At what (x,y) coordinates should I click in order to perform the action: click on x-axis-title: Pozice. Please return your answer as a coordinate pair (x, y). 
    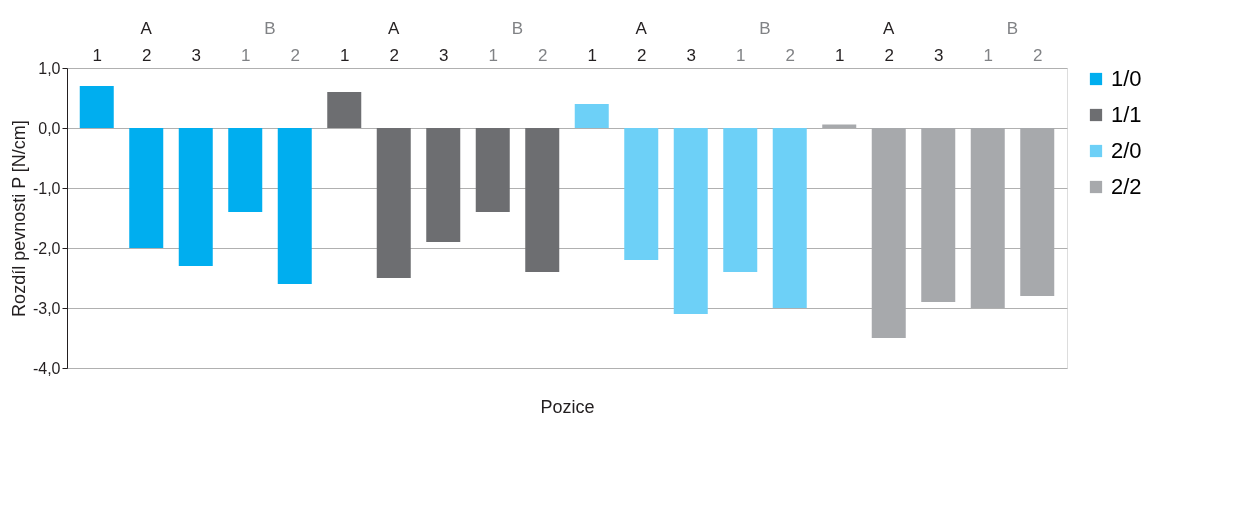
    Looking at the image, I should click on (567, 406).